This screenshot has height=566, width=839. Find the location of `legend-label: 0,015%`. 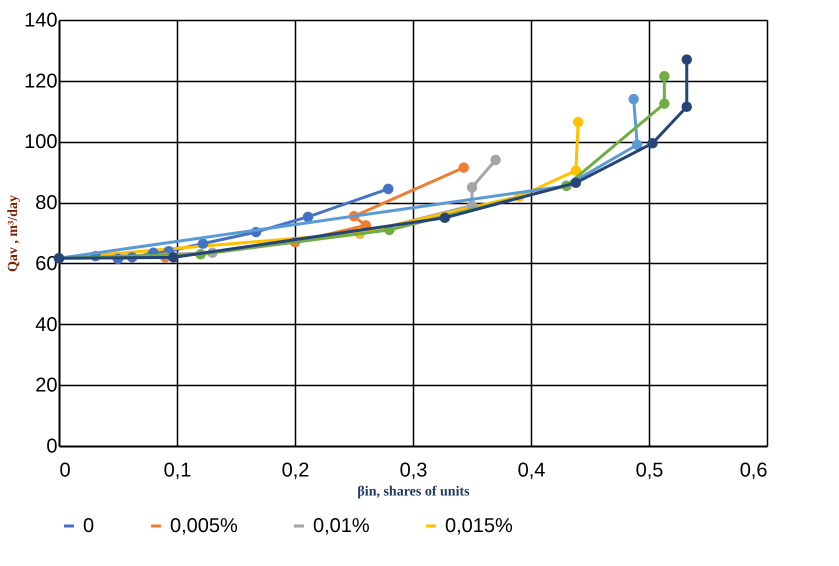

legend-label: 0,015% is located at coordinates (479, 526).